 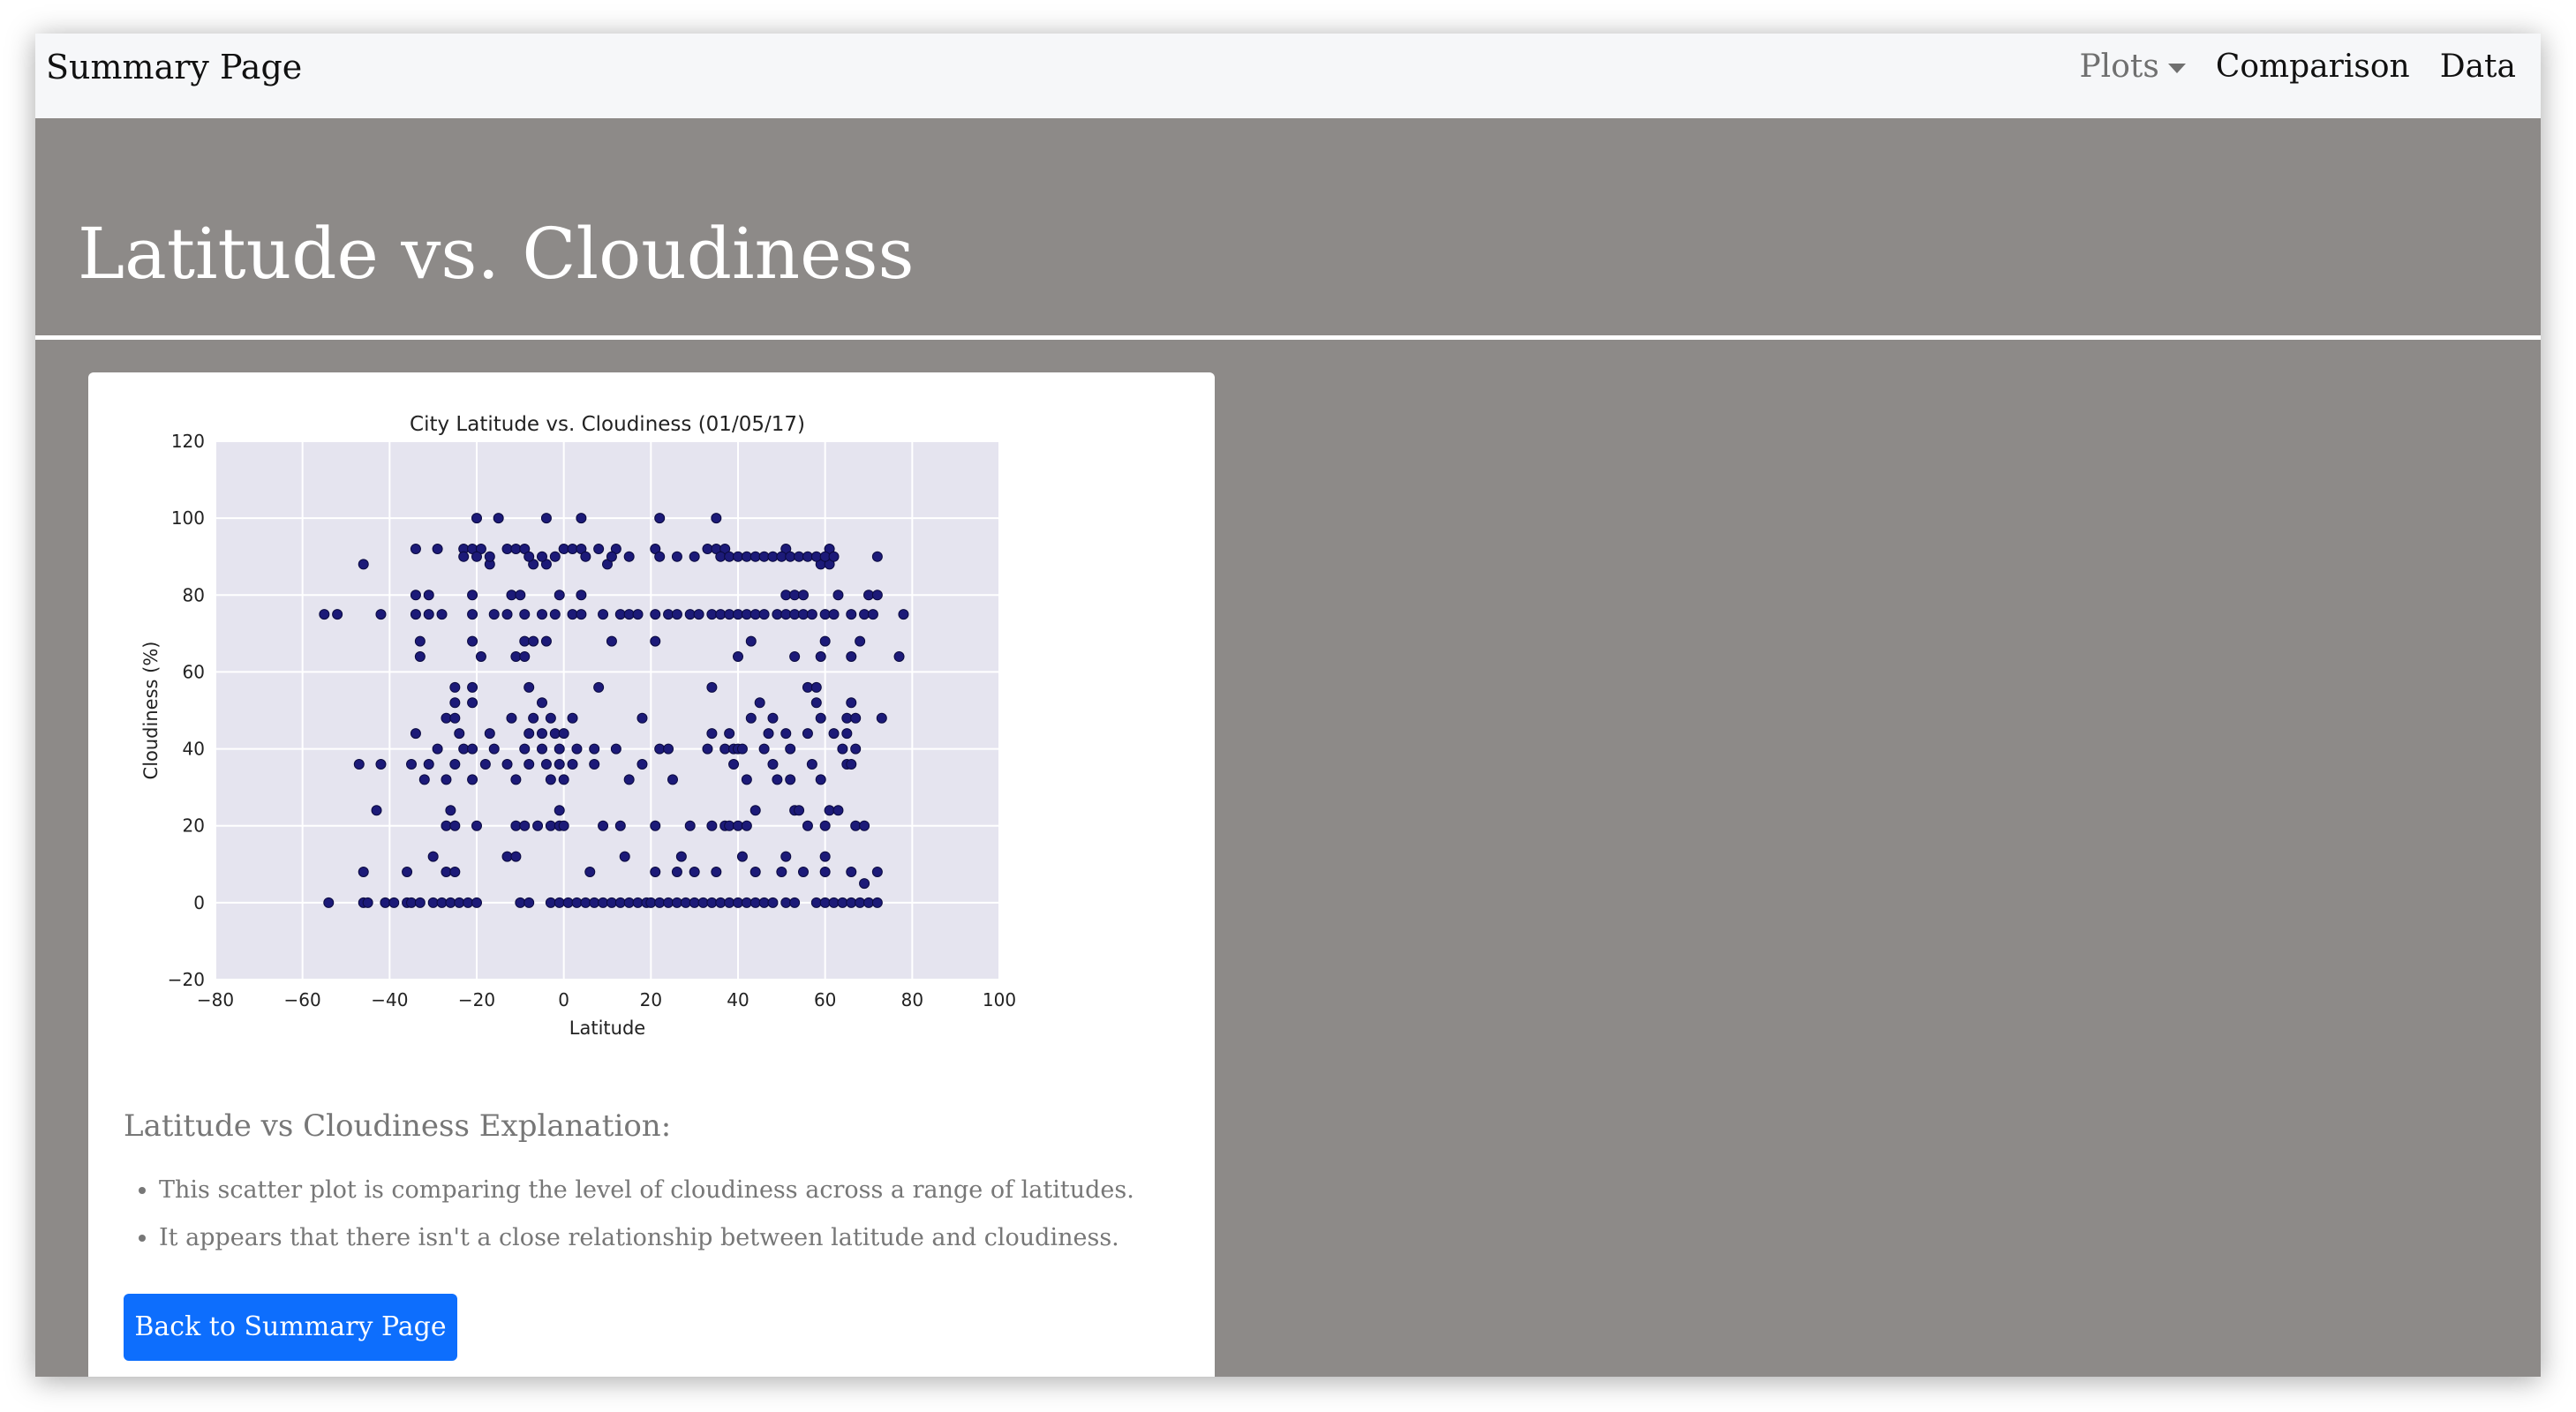 I want to click on y-tick-label: 80, so click(x=194, y=594).